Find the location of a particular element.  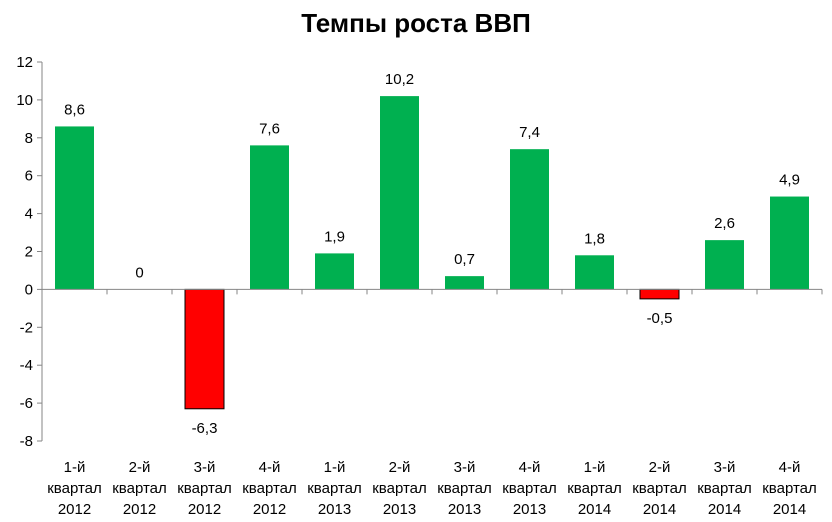

y-tick-label: 10 is located at coordinates (24, 100).